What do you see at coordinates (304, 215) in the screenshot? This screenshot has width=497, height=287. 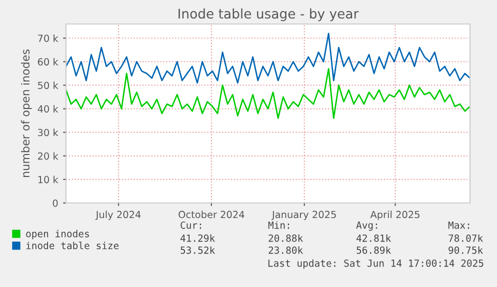 I see `x-tick-label: January 2025` at bounding box center [304, 215].